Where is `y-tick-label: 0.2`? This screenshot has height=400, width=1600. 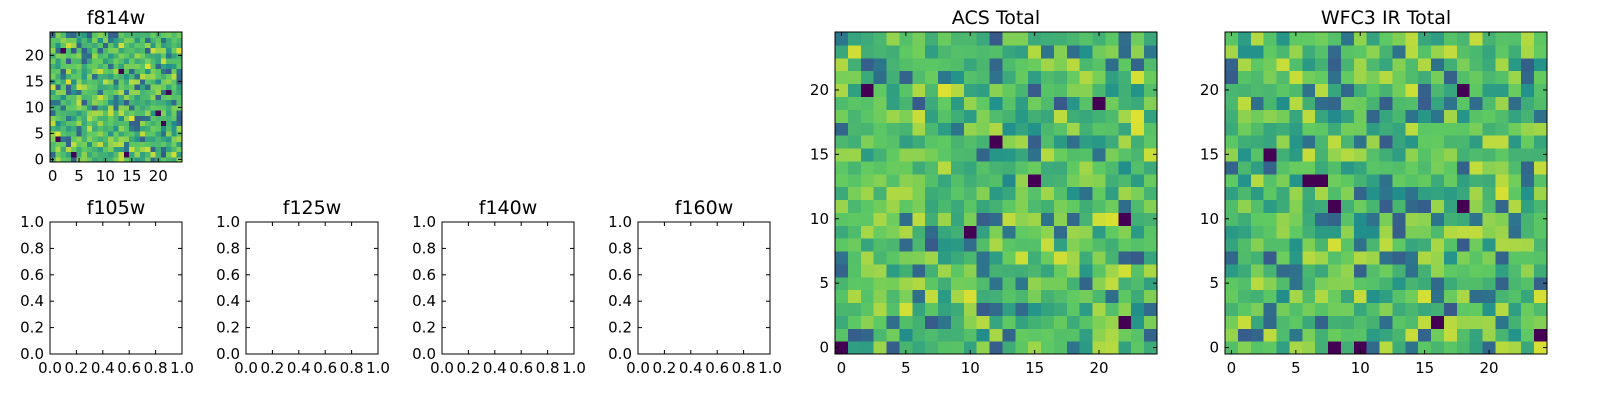 y-tick-label: 0.2 is located at coordinates (228, 328).